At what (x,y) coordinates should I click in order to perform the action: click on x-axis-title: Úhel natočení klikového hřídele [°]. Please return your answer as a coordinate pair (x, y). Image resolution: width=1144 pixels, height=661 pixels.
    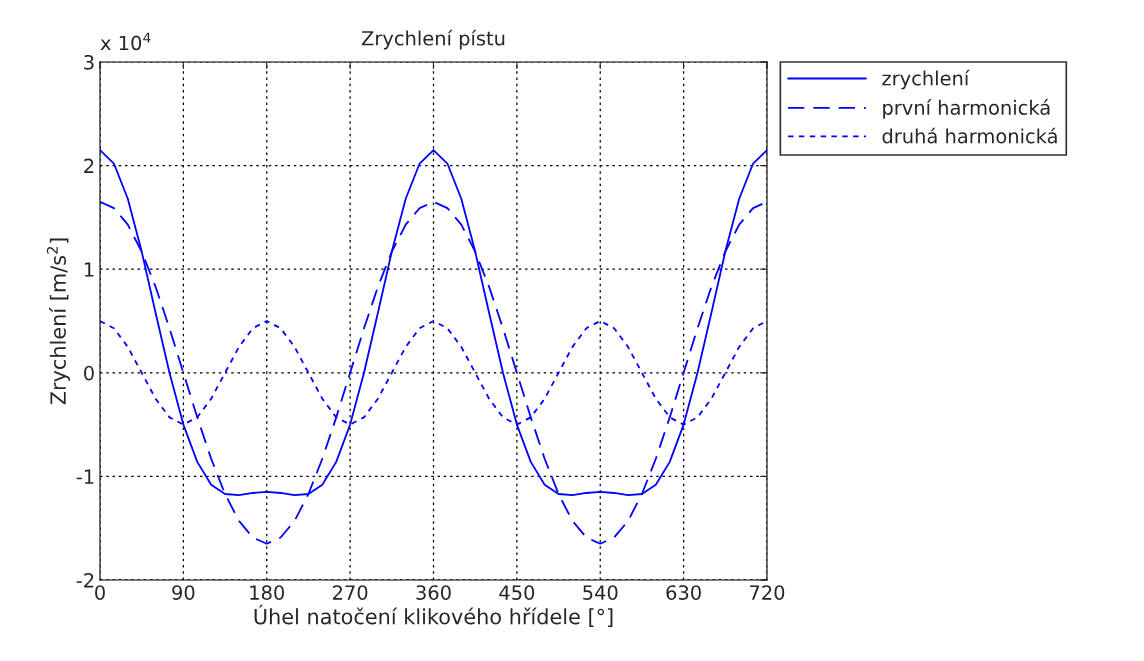
    Looking at the image, I should click on (433, 615).